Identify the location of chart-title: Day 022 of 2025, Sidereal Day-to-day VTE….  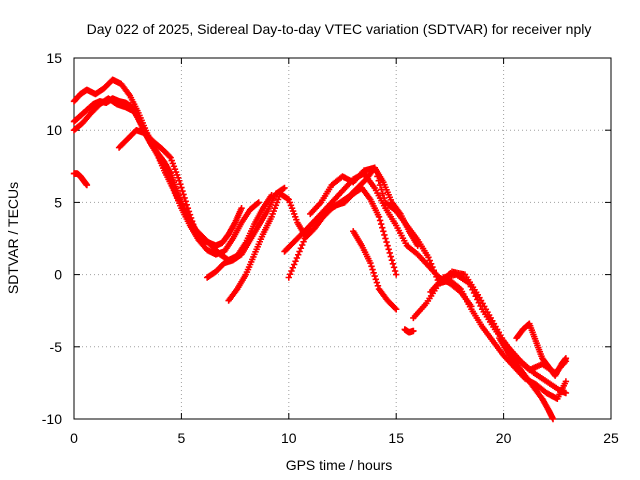
(339, 29).